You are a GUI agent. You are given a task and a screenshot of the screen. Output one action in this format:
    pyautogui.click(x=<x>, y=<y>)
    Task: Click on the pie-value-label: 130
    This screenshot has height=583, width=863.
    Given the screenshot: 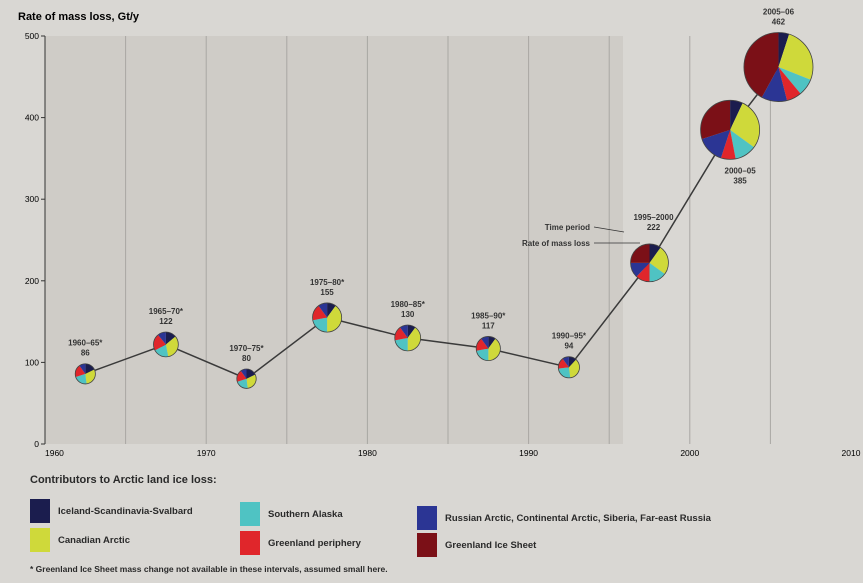 What is the action you would take?
    pyautogui.click(x=408, y=314)
    